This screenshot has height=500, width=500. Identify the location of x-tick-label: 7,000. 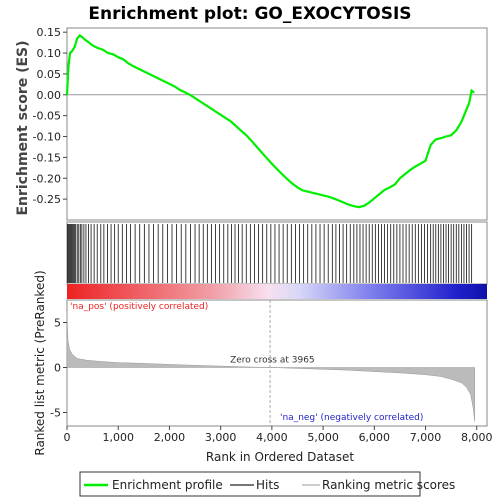
(426, 437).